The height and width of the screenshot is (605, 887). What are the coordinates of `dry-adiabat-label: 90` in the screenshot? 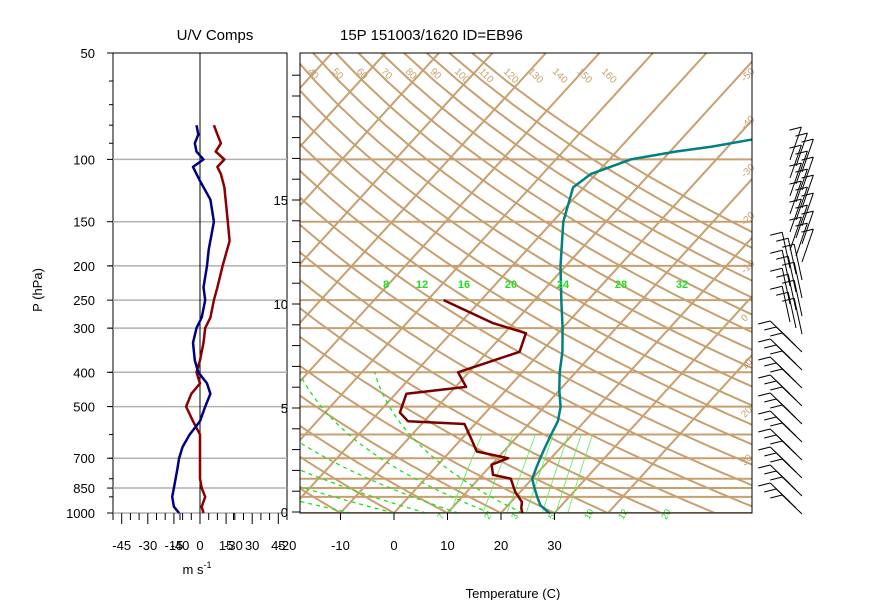 It's located at (435, 74).